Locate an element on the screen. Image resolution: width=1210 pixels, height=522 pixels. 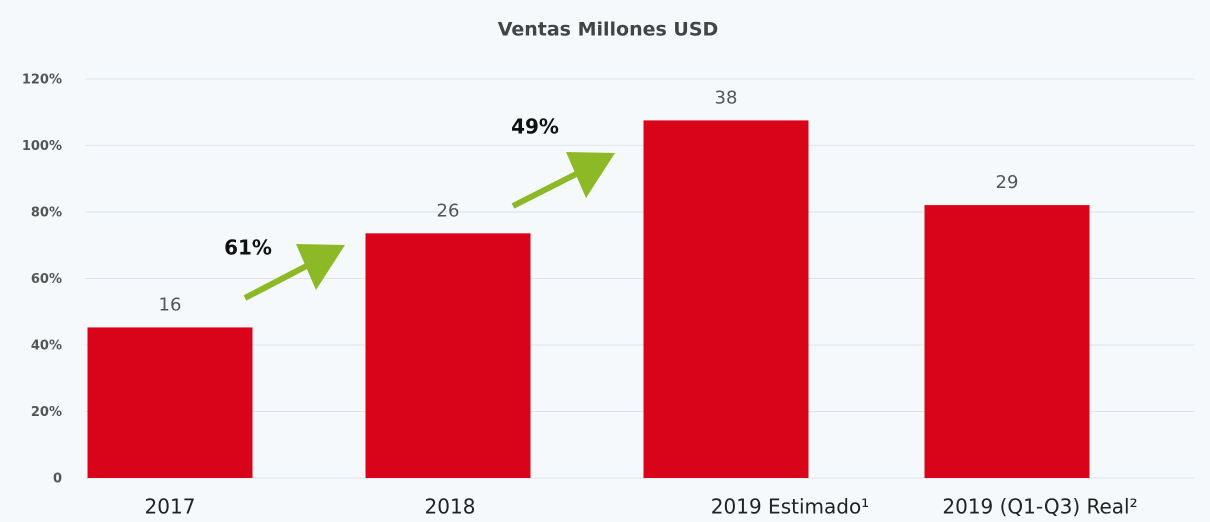
x-tick-label: 2018 is located at coordinates (450, 507).